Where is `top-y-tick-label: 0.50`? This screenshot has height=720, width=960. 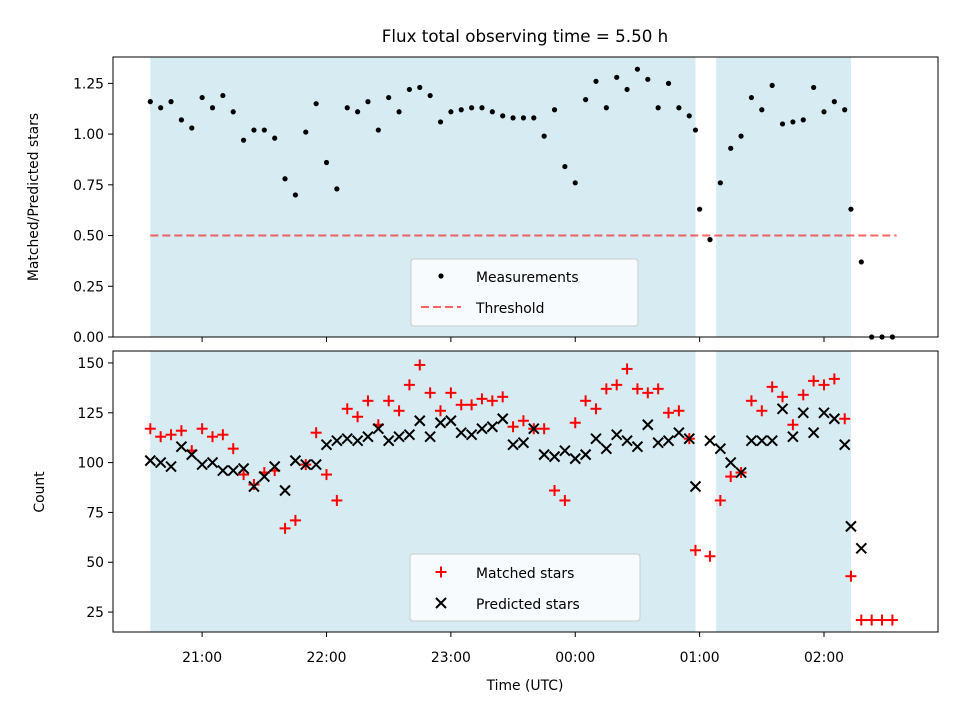
top-y-tick-label: 0.50 is located at coordinates (88, 237).